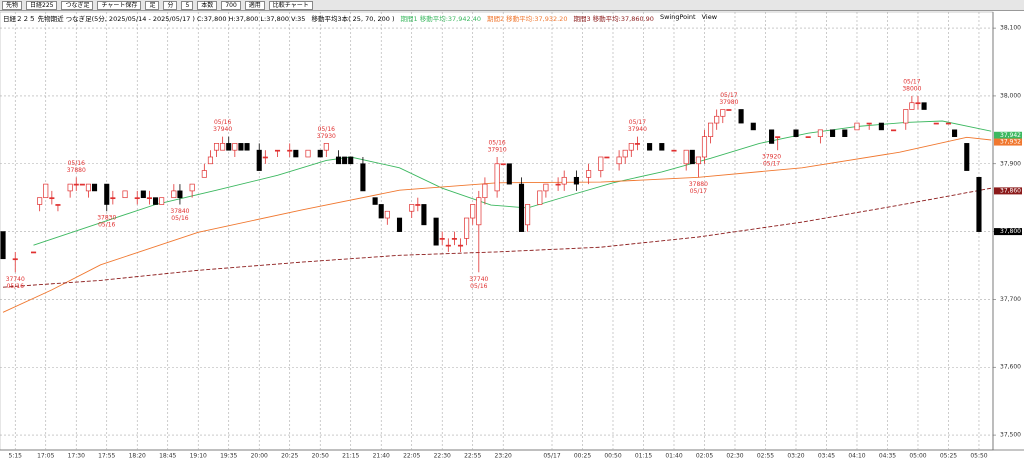 The image size is (1024, 462). What do you see at coordinates (643, 456) in the screenshot?
I see `x-tick-label: 01:15` at bounding box center [643, 456].